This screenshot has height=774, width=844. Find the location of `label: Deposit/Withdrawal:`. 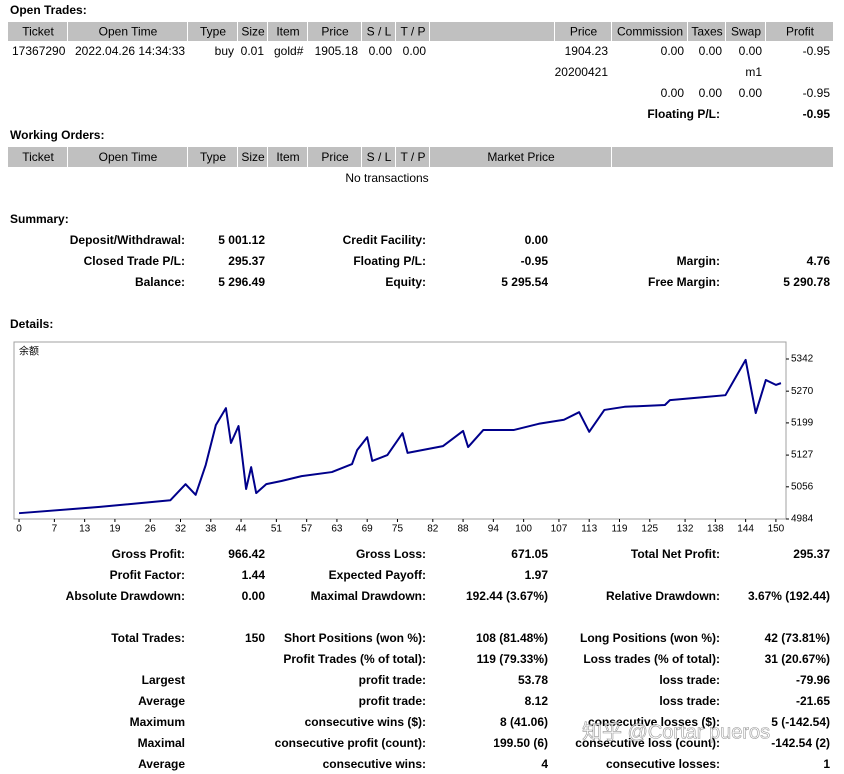

label: Deposit/Withdrawal: is located at coordinates (127, 240).